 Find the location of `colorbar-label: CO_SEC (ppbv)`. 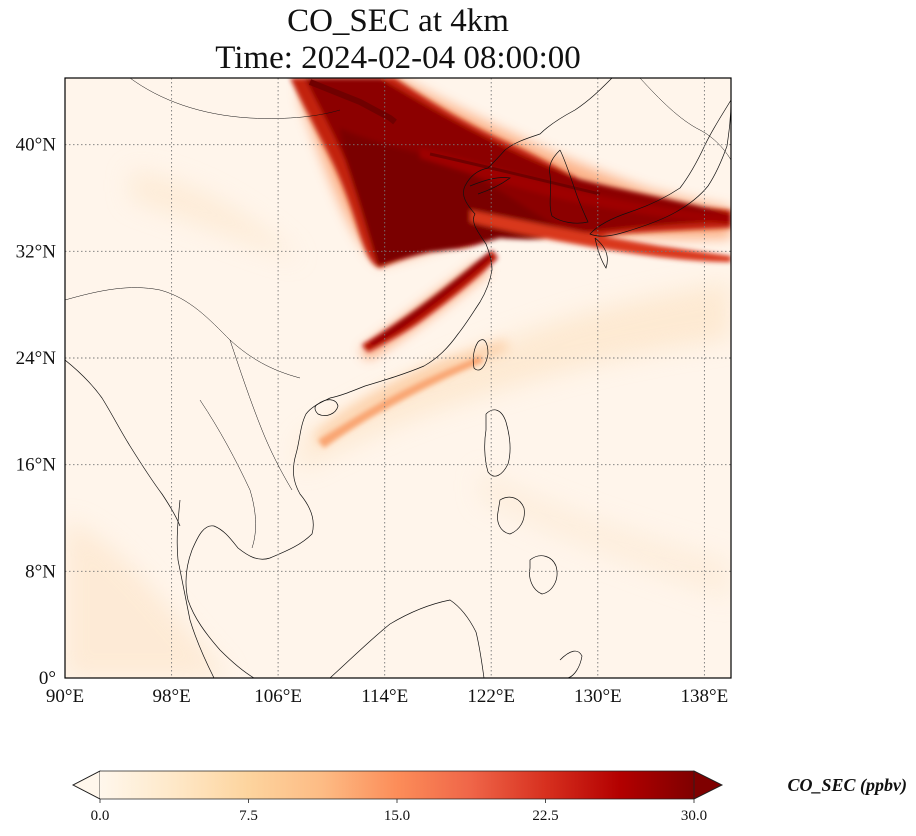

colorbar-label: CO_SEC (ppbv) is located at coordinates (847, 785).